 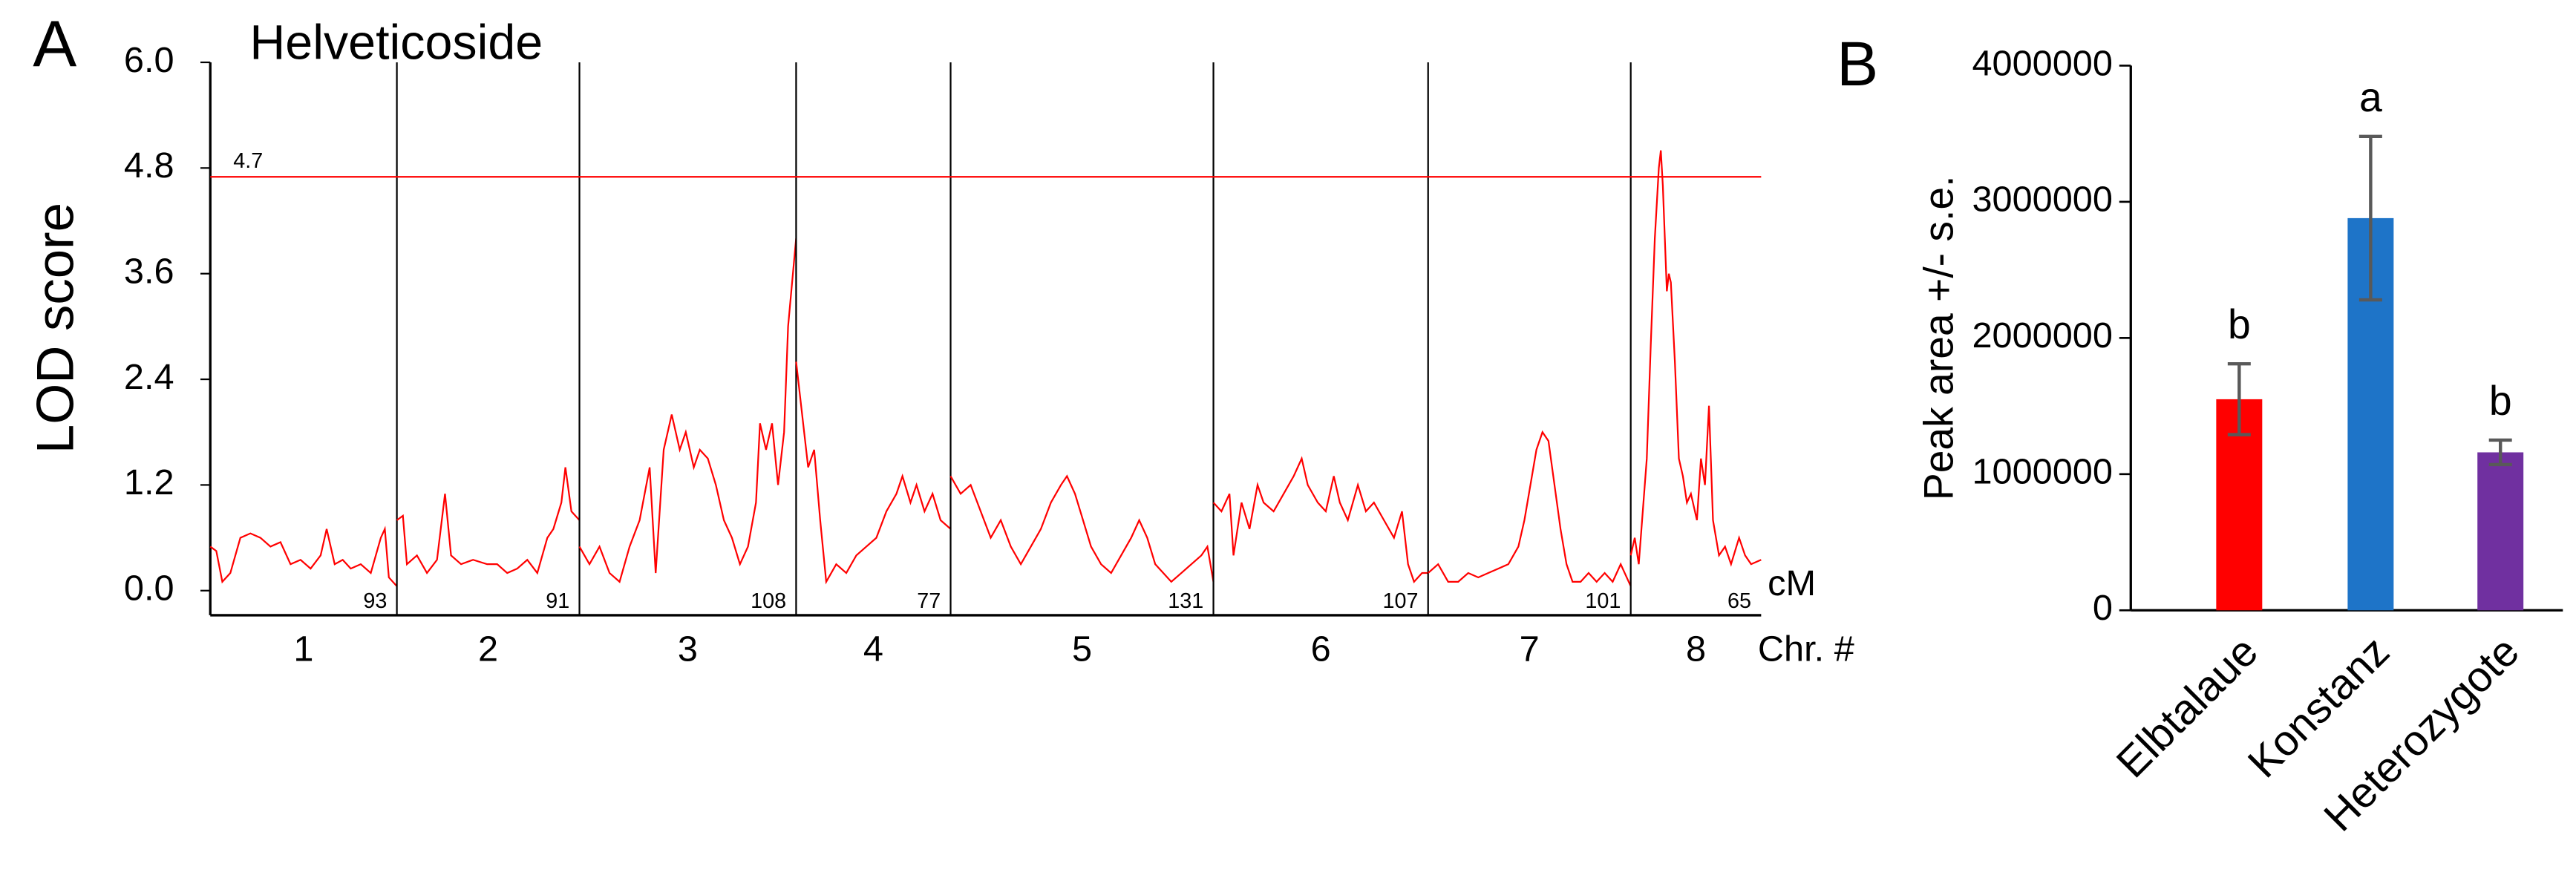 What do you see at coordinates (688, 649) in the screenshot?
I see `chromosome-label: 3` at bounding box center [688, 649].